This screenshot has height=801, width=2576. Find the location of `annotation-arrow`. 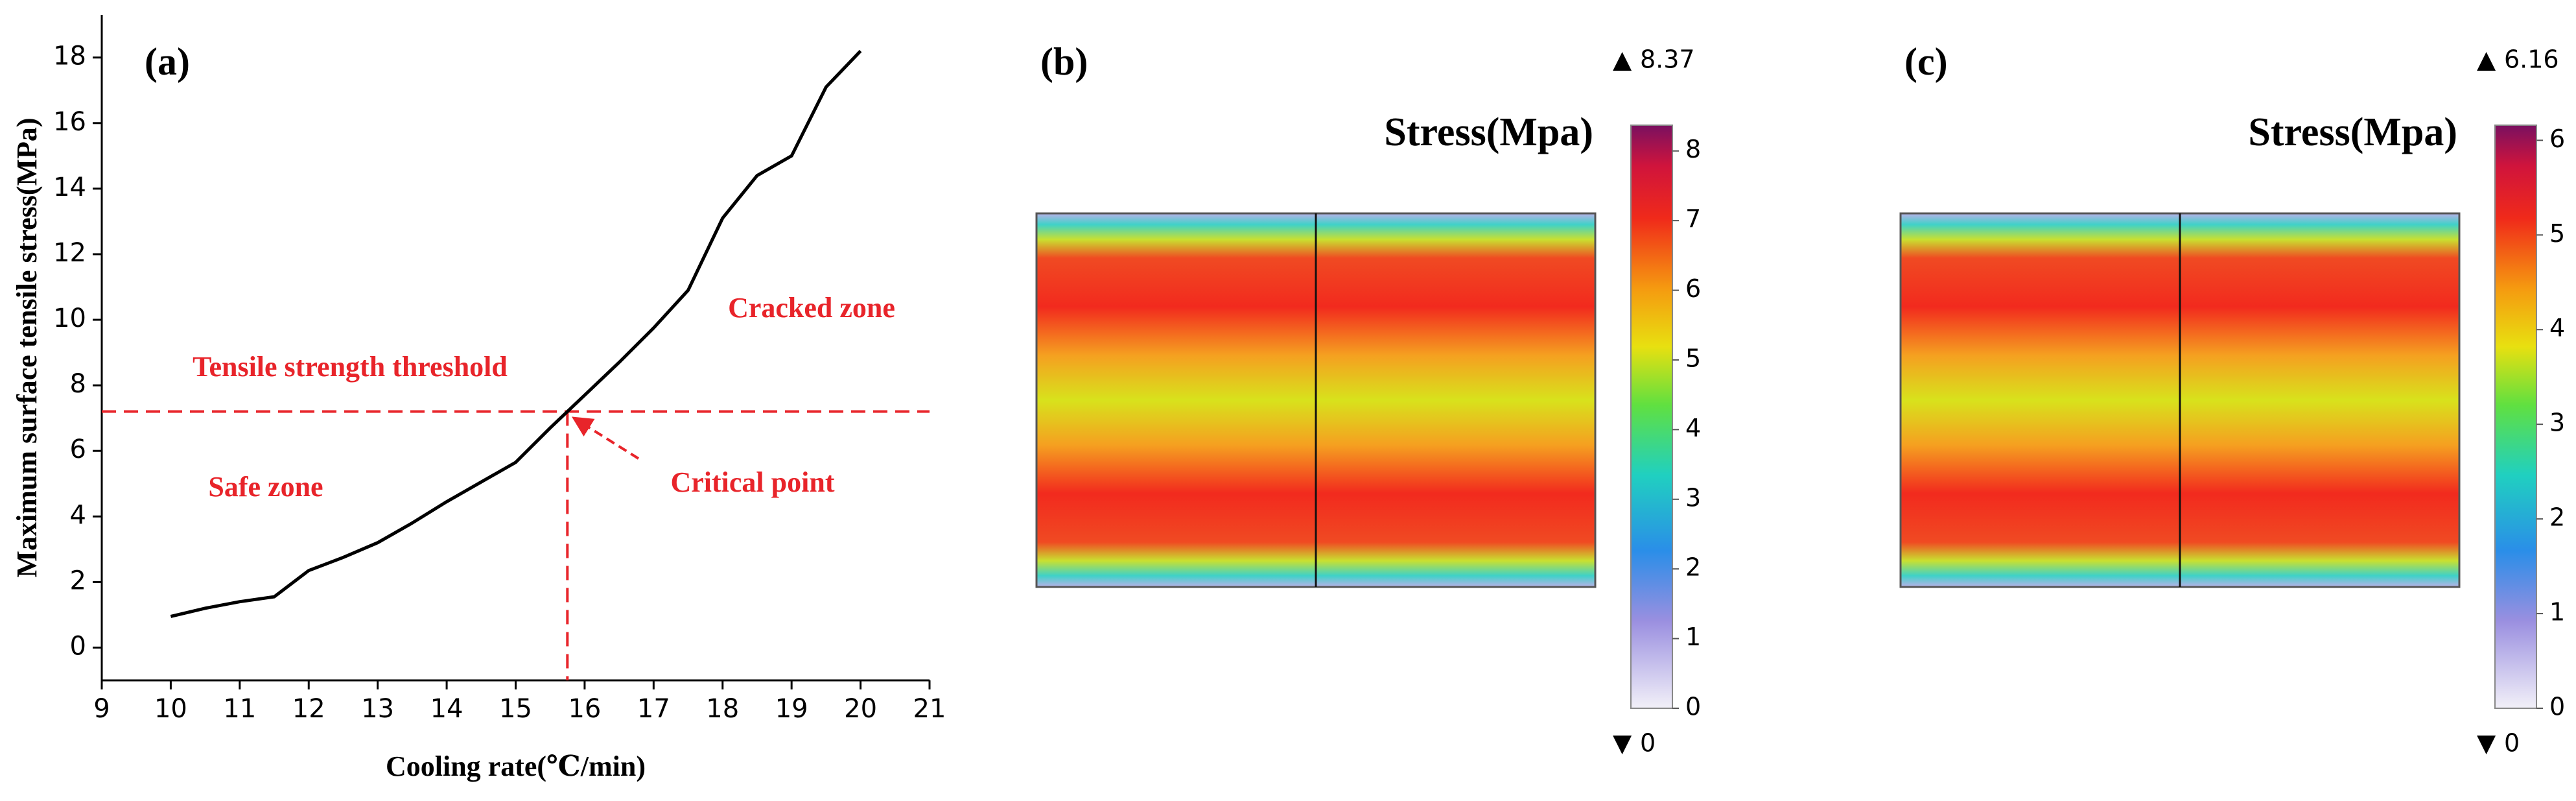

annotation-arrow is located at coordinates (605, 438).